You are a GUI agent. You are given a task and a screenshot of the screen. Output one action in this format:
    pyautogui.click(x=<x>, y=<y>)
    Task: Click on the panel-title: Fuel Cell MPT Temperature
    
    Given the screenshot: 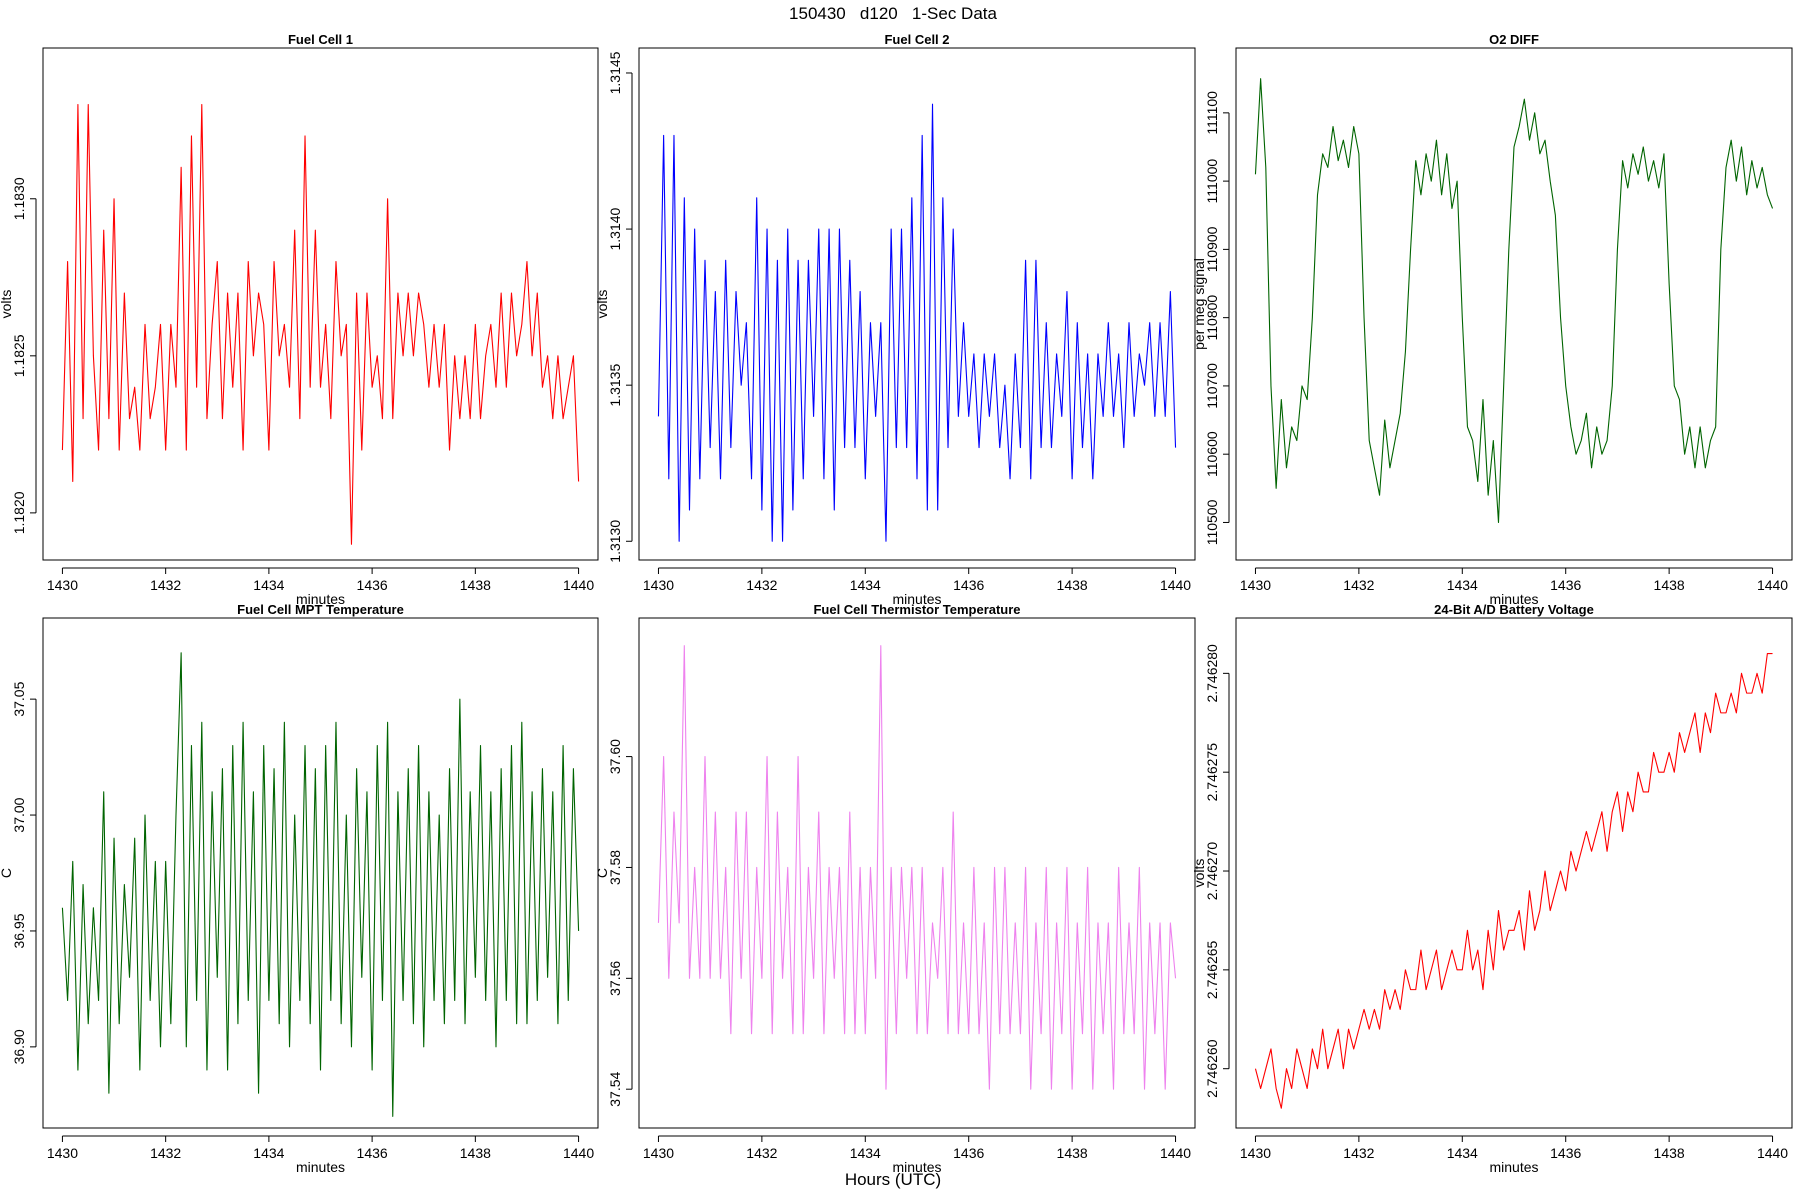 What is the action you would take?
    pyautogui.click(x=320, y=609)
    